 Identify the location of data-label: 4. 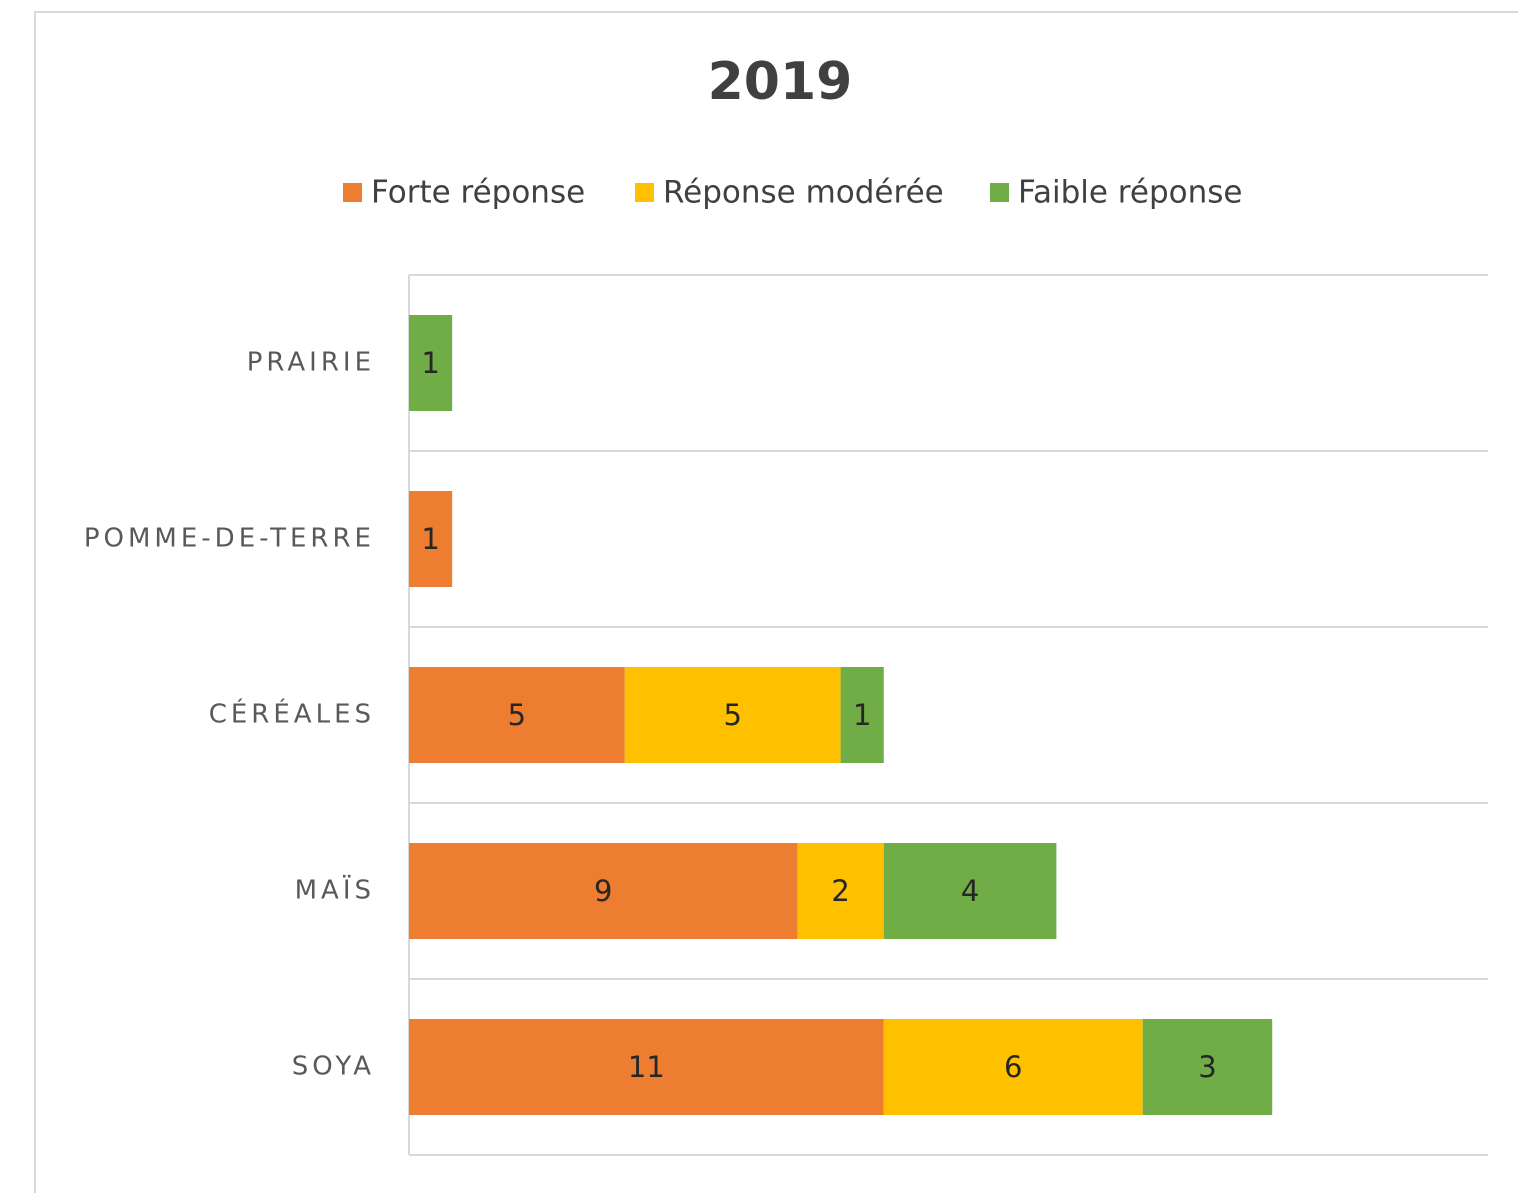
(970, 891).